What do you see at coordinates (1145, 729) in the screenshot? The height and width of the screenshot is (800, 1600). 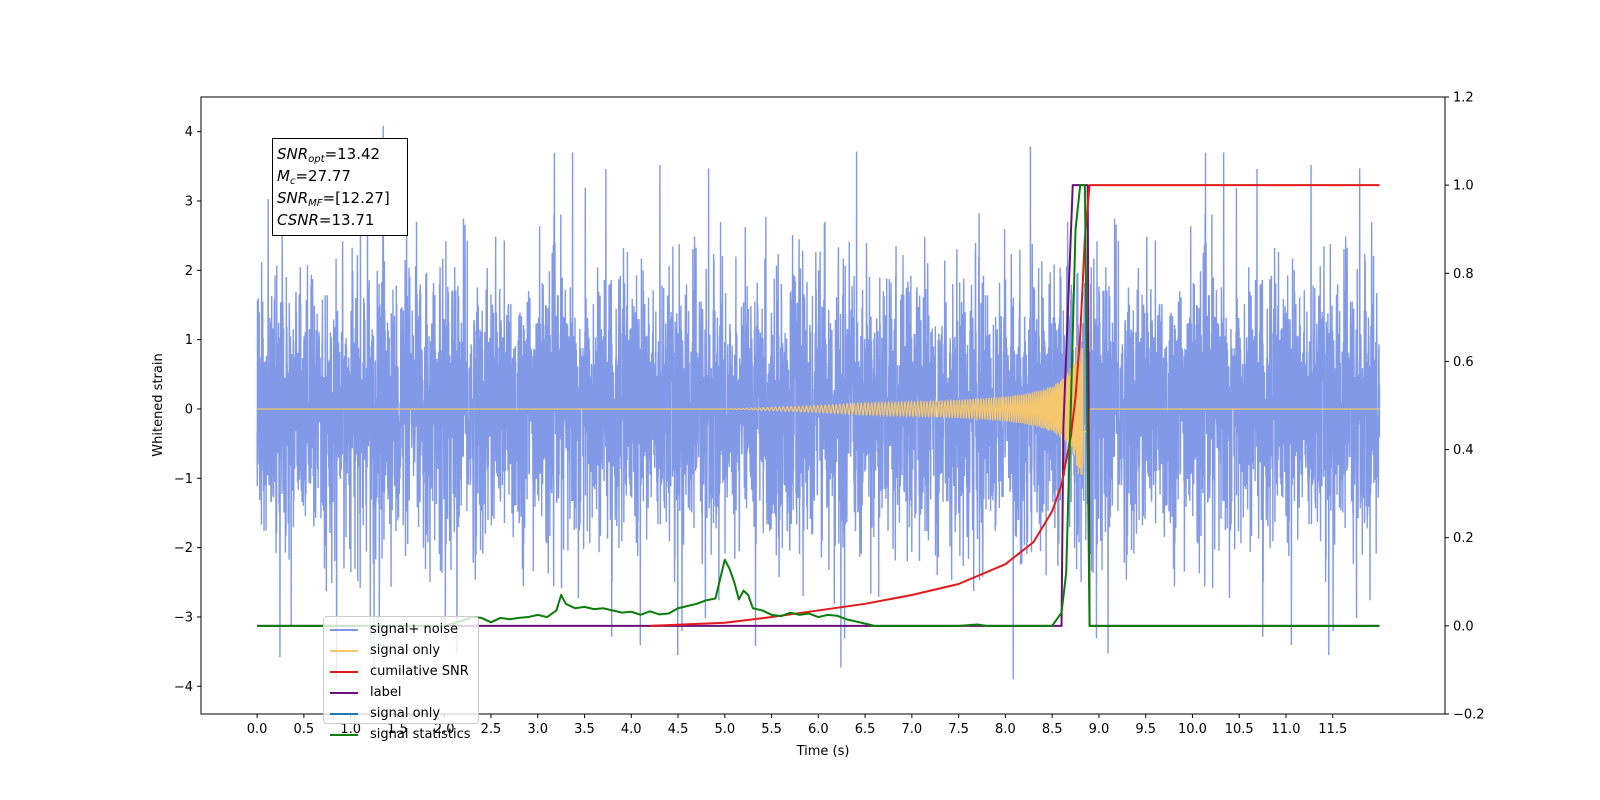 I see `x-tick-label: 9.5` at bounding box center [1145, 729].